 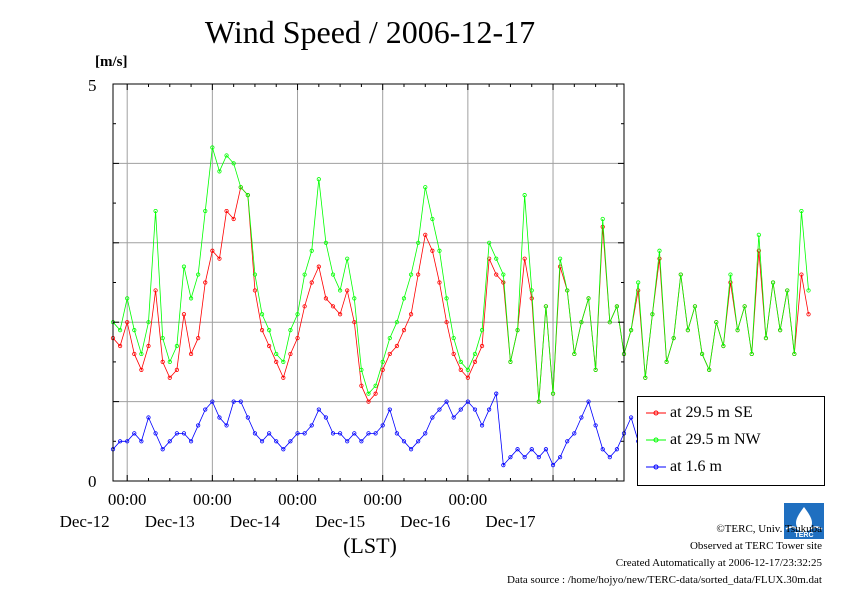 I want to click on legend-item-1-6m: at 1.6 m, so click(x=733, y=467).